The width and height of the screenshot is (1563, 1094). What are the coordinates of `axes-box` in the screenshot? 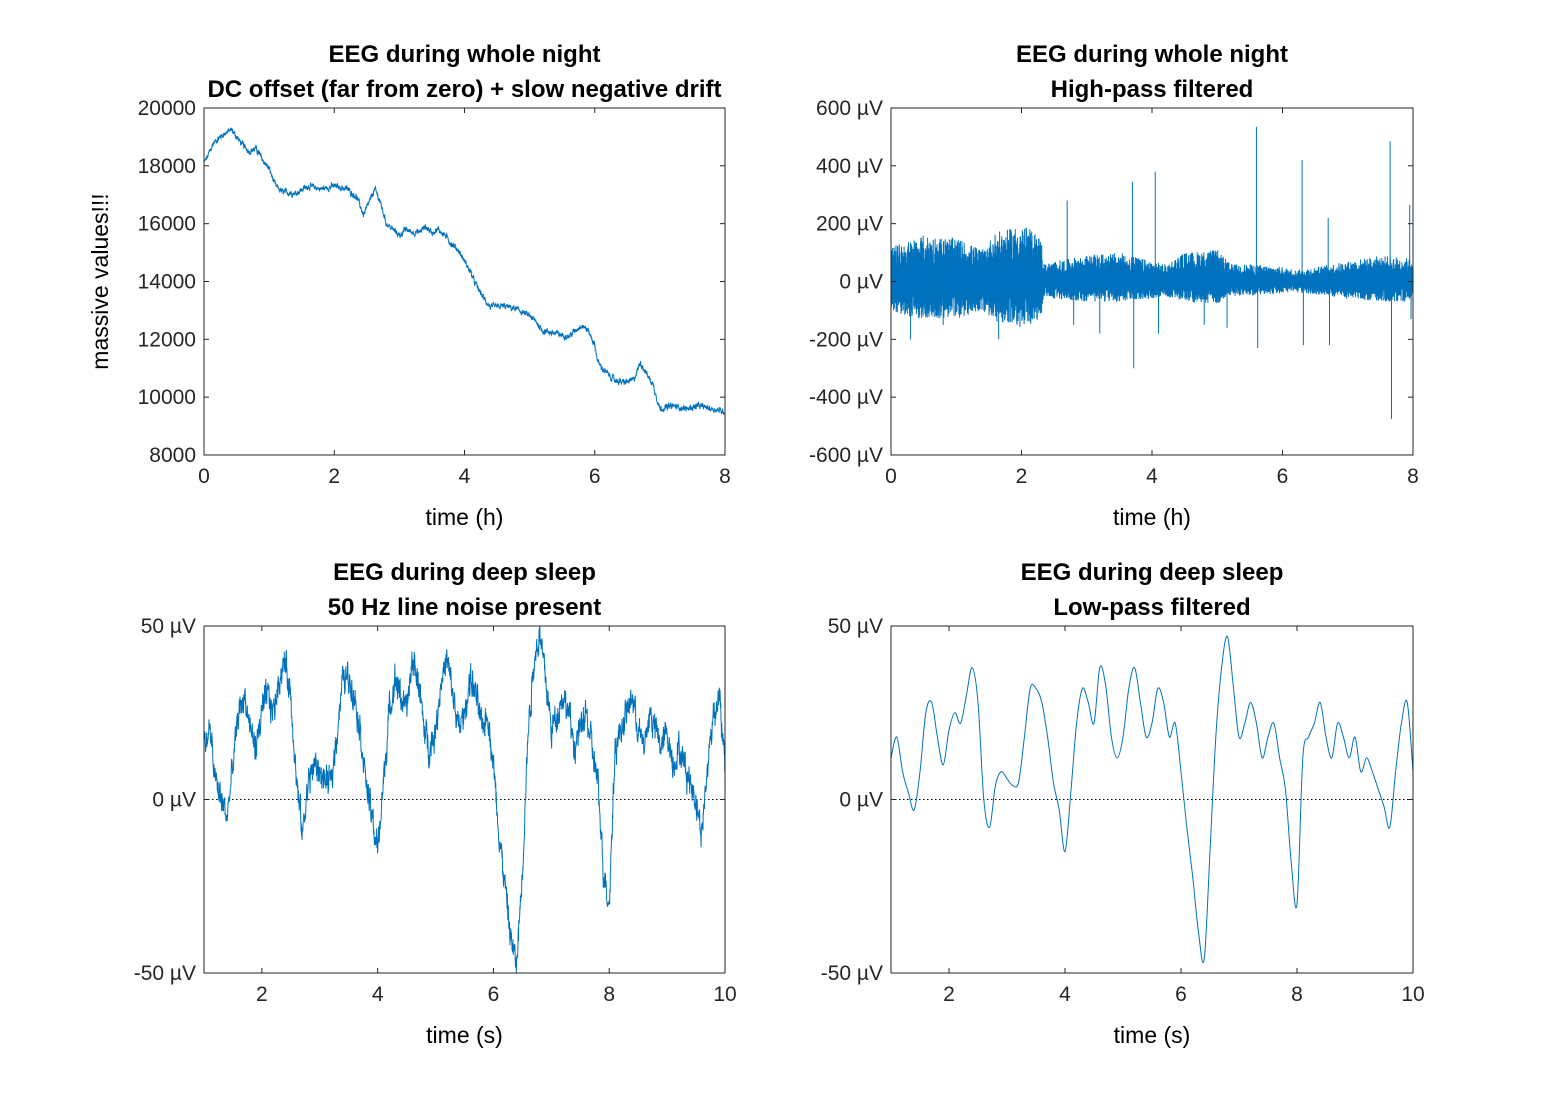 It's located at (464, 281).